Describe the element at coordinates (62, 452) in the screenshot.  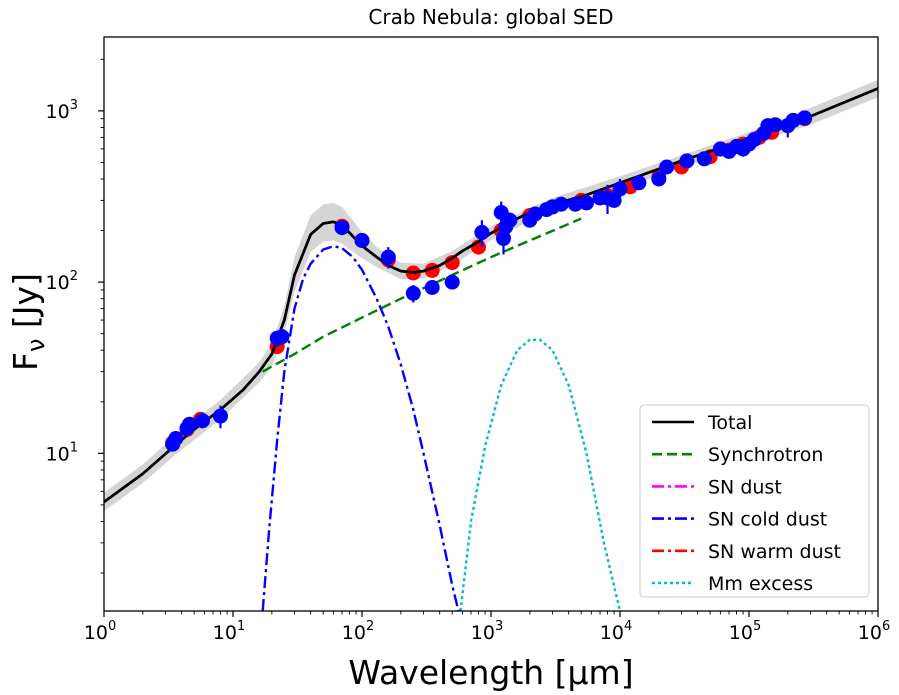
I see `y-tick-label: 10¹` at that location.